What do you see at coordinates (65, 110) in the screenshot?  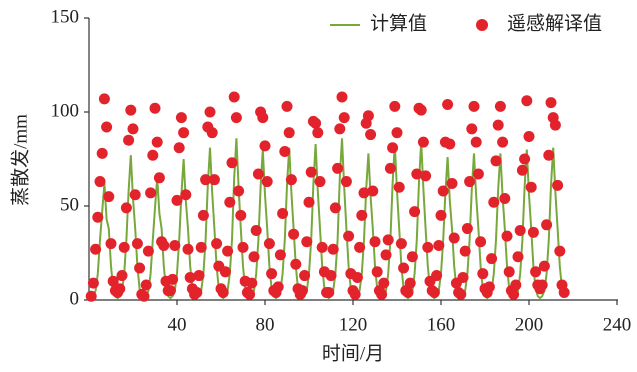 I see `y-tick-label: 100` at bounding box center [65, 110].